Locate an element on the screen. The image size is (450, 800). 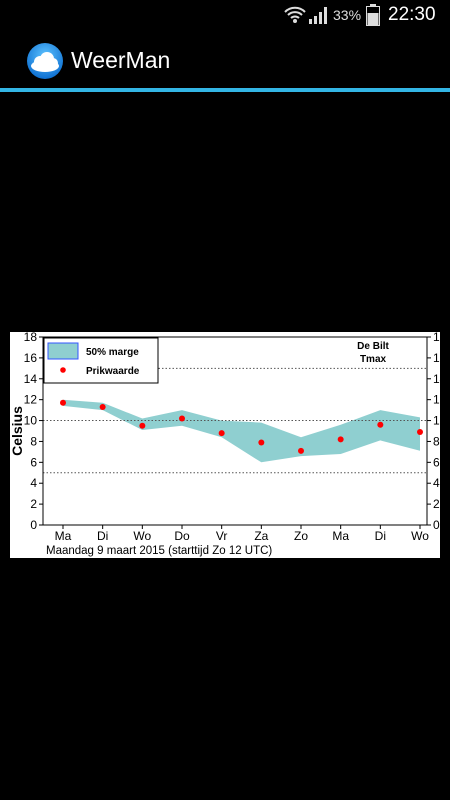
y-tick-label-right: 4 is located at coordinates (436, 483).